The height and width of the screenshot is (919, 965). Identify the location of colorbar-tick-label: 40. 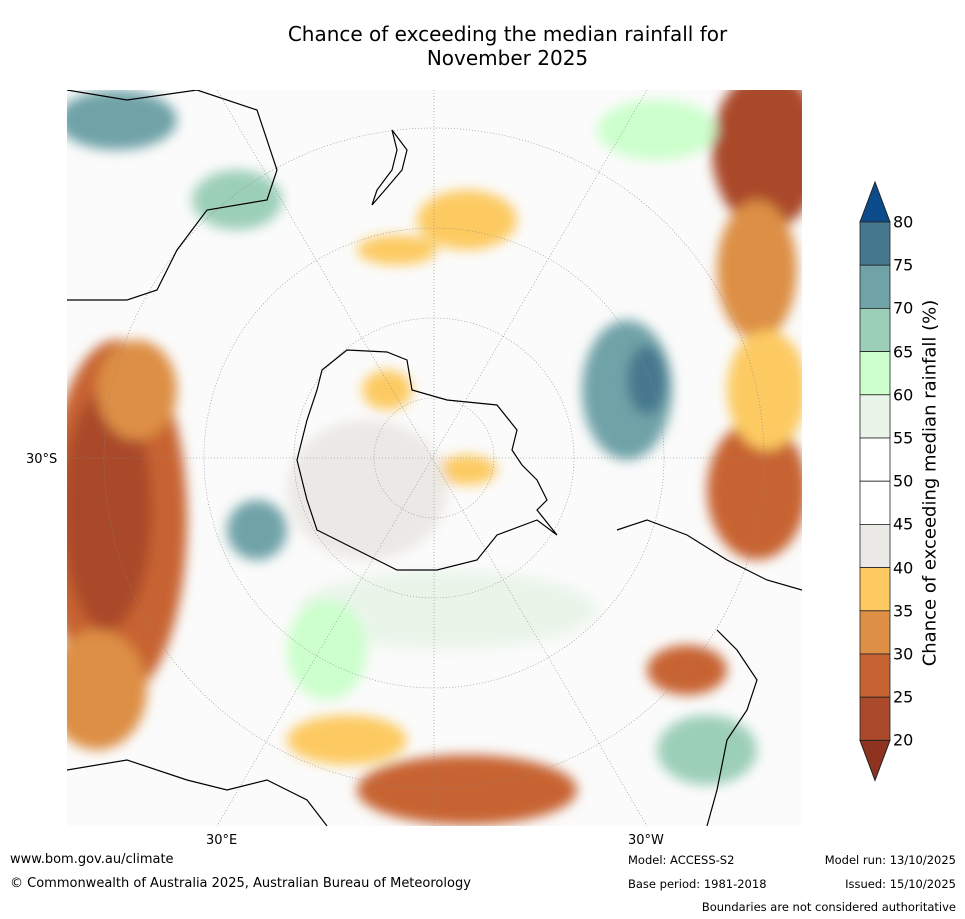
(903, 568).